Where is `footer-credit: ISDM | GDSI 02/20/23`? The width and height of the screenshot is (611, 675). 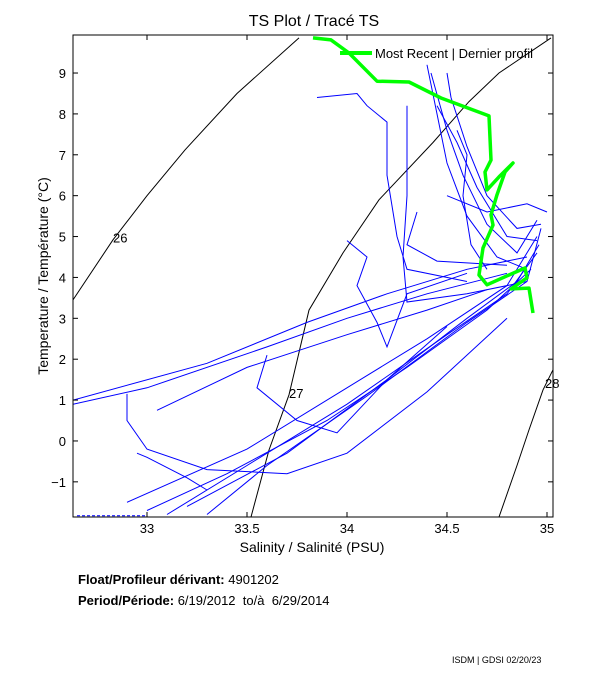 footer-credit: ISDM | GDSI 02/20/23 is located at coordinates (497, 660).